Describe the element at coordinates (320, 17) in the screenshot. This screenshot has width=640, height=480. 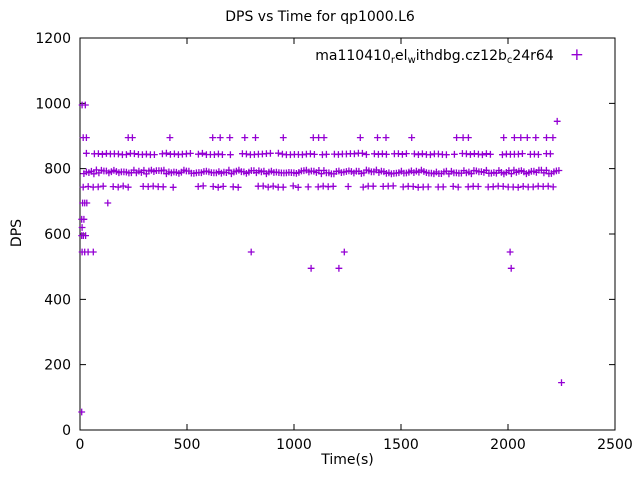
I see `chart-title: DPS vs Time for qp1000.L6` at that location.